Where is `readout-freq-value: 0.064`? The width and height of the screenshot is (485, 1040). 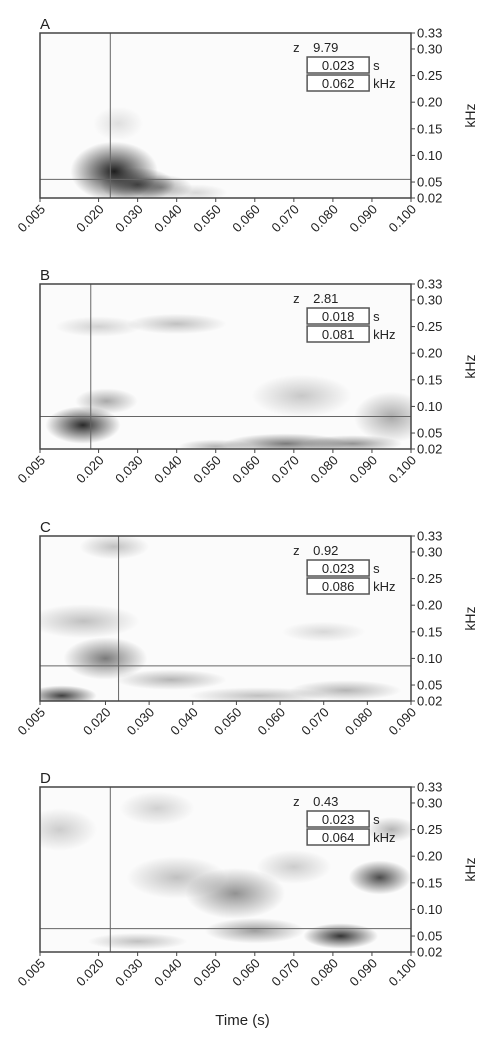 readout-freq-value: 0.064 is located at coordinates (338, 837).